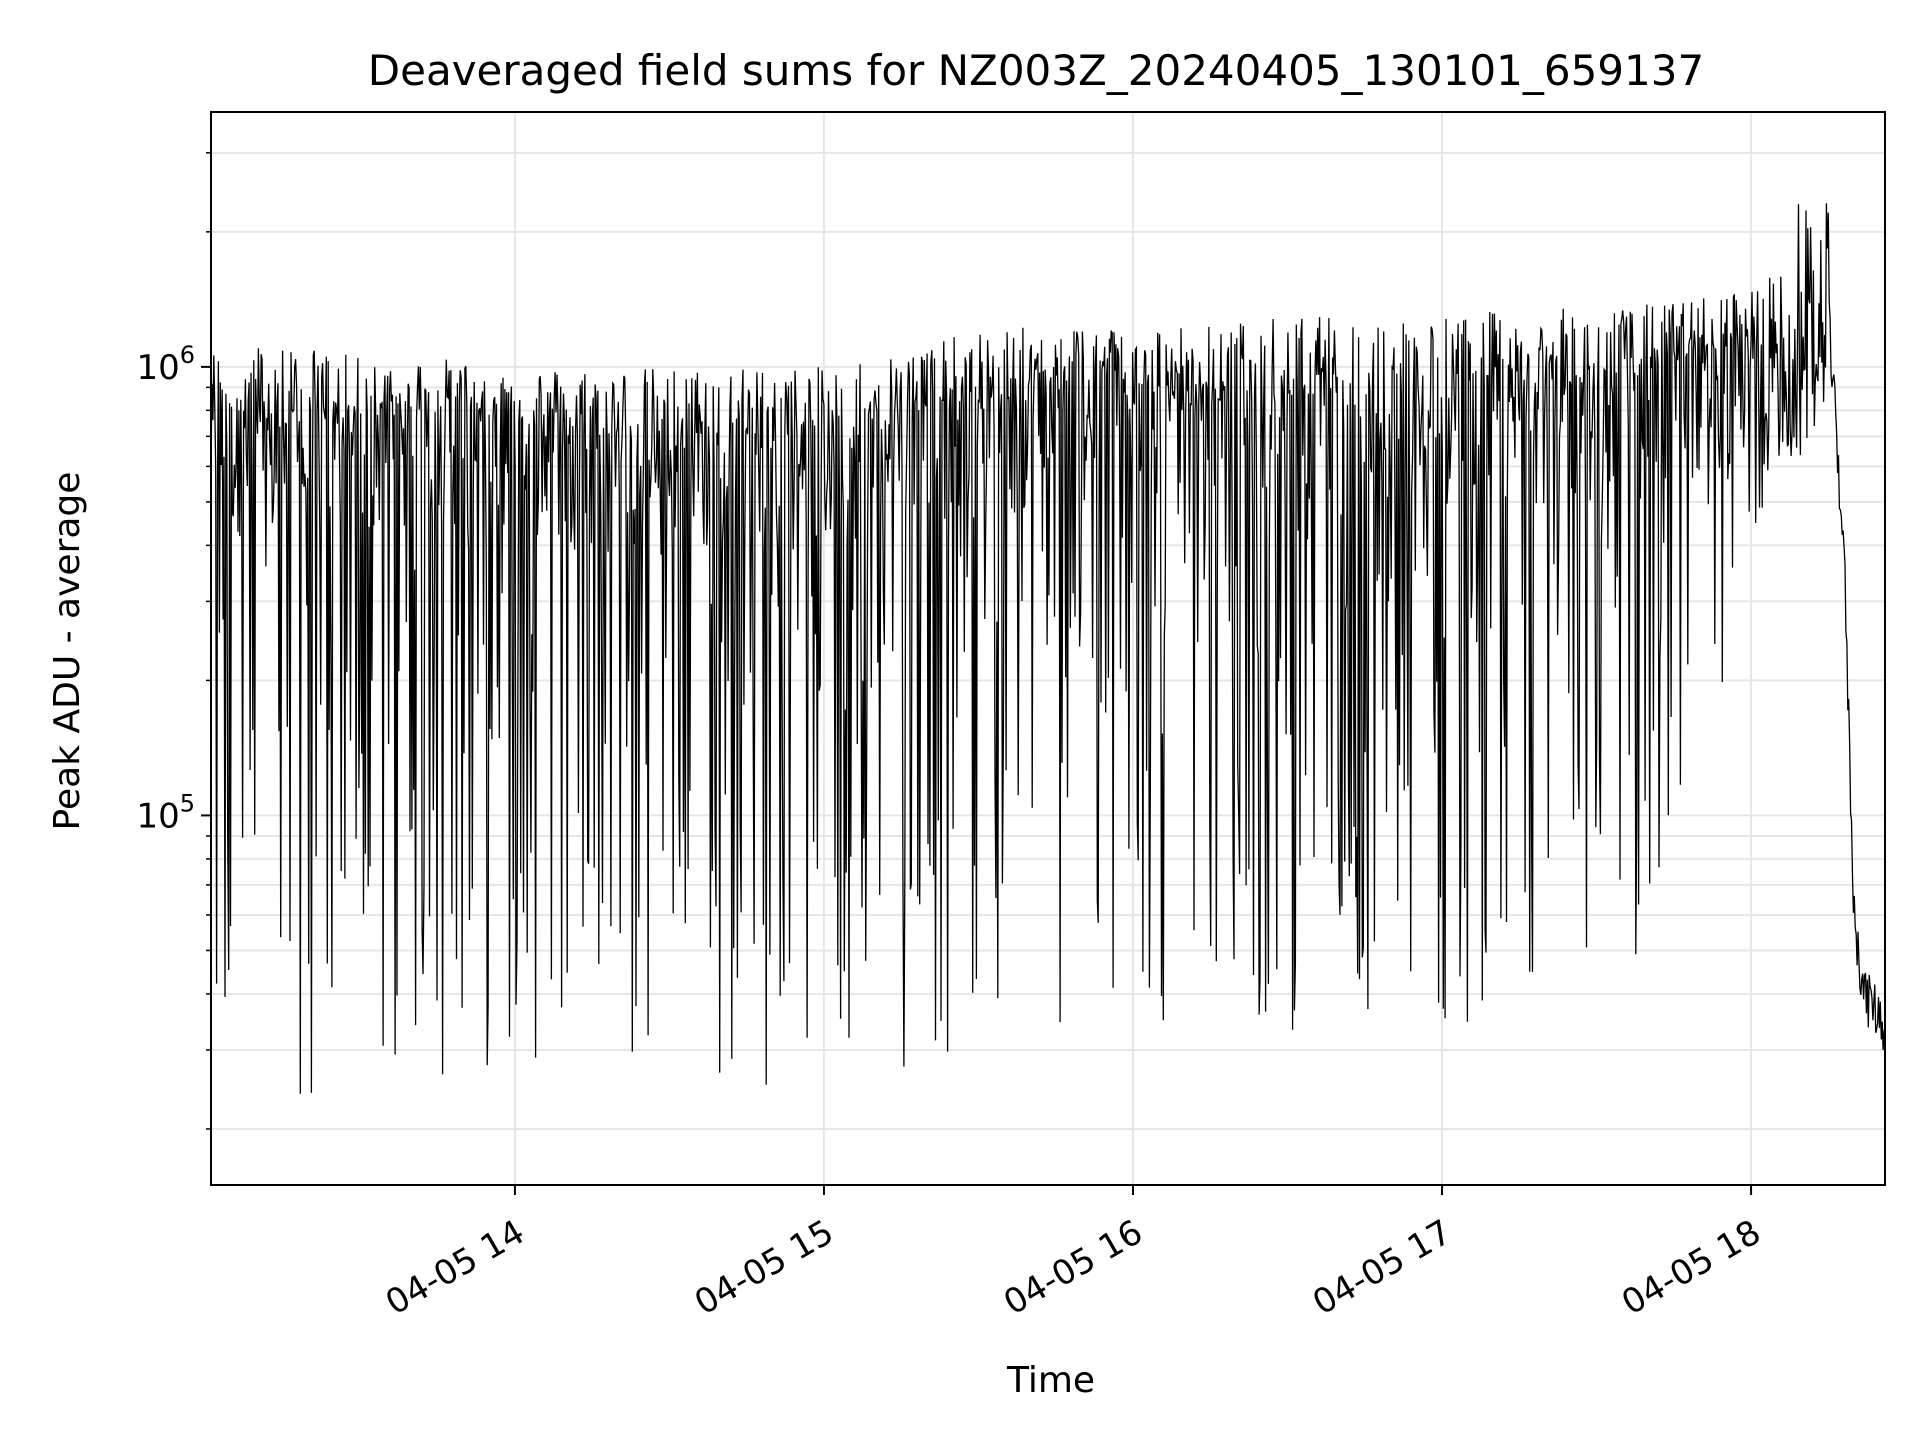  What do you see at coordinates (1050, 1380) in the screenshot?
I see `x-axis-label: Time` at bounding box center [1050, 1380].